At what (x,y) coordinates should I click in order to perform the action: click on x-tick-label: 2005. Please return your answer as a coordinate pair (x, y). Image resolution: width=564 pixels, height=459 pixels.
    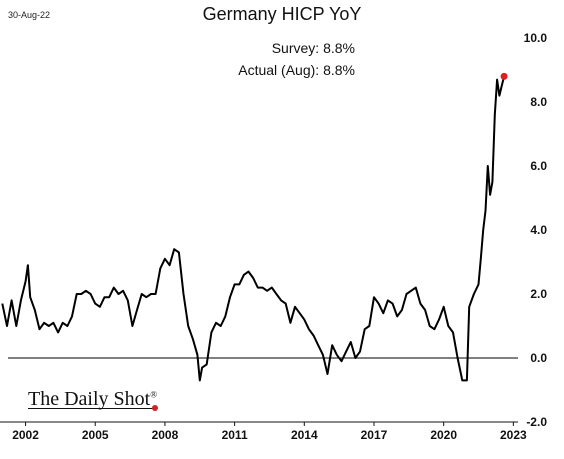
    Looking at the image, I should click on (95, 435).